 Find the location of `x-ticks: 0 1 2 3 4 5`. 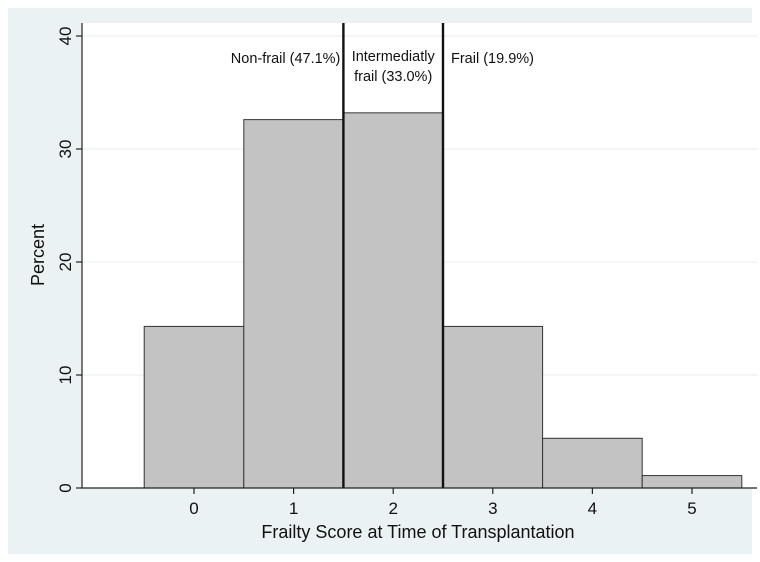

x-ticks: 0 1 2 3 4 5 is located at coordinates (443, 503).